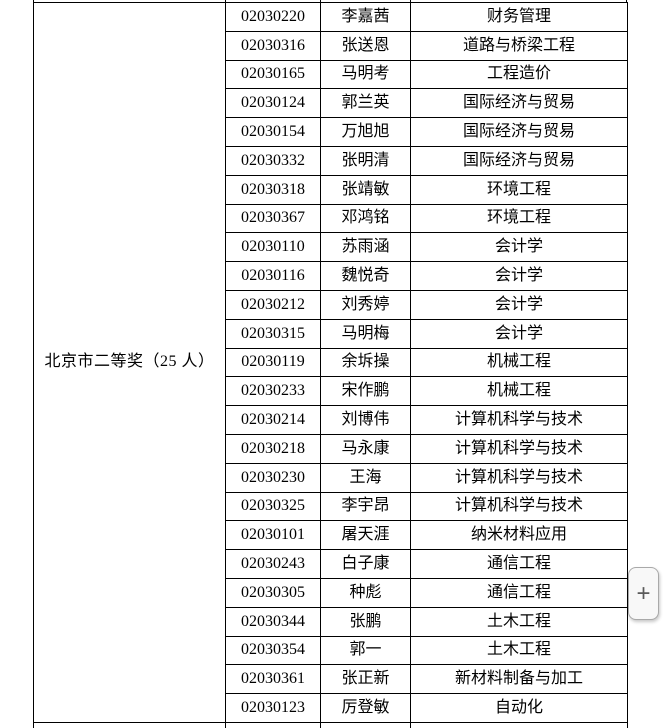  What do you see at coordinates (519, 45) in the screenshot?
I see `cell-major: 道路与桥梁工程` at bounding box center [519, 45].